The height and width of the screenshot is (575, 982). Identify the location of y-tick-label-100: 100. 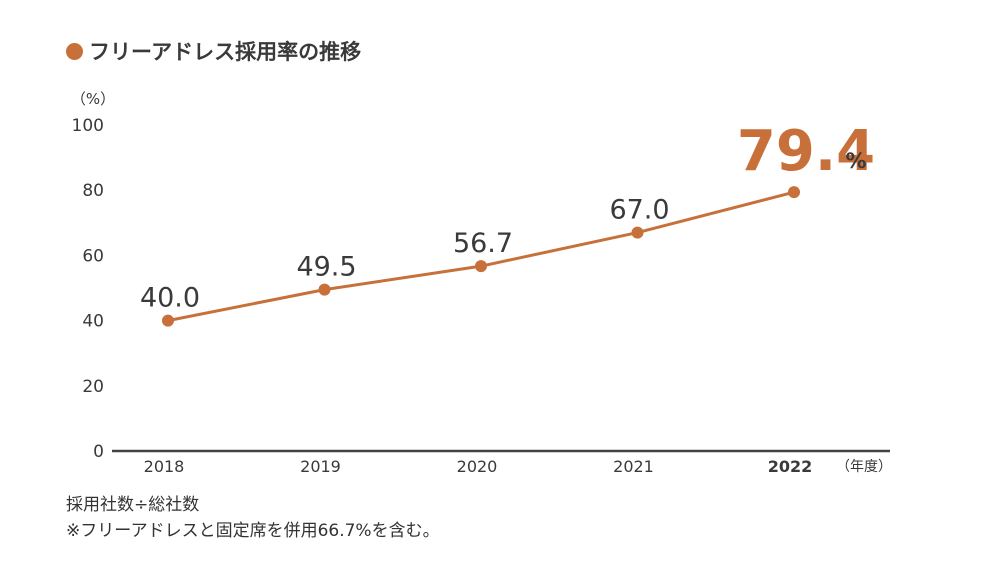
(88, 126).